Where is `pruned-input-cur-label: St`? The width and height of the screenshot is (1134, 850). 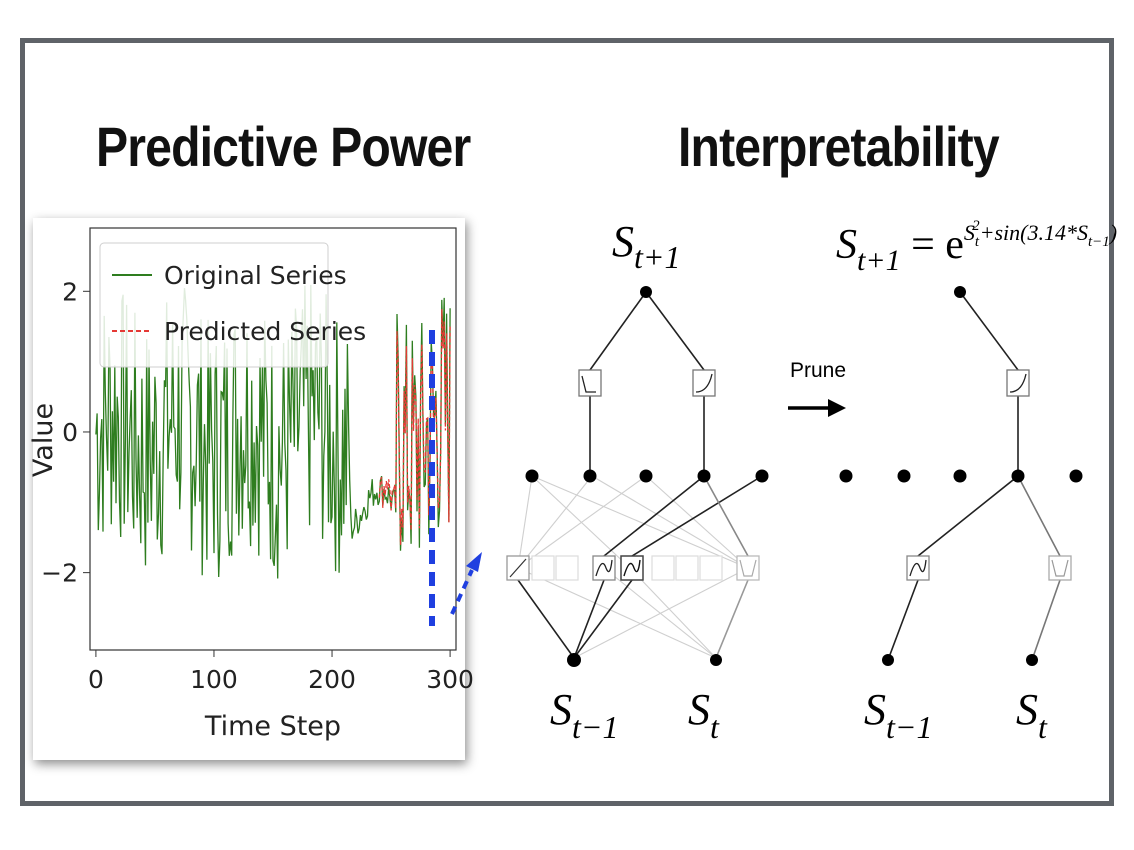
pruned-input-cur-label: St is located at coordinates (1032, 715).